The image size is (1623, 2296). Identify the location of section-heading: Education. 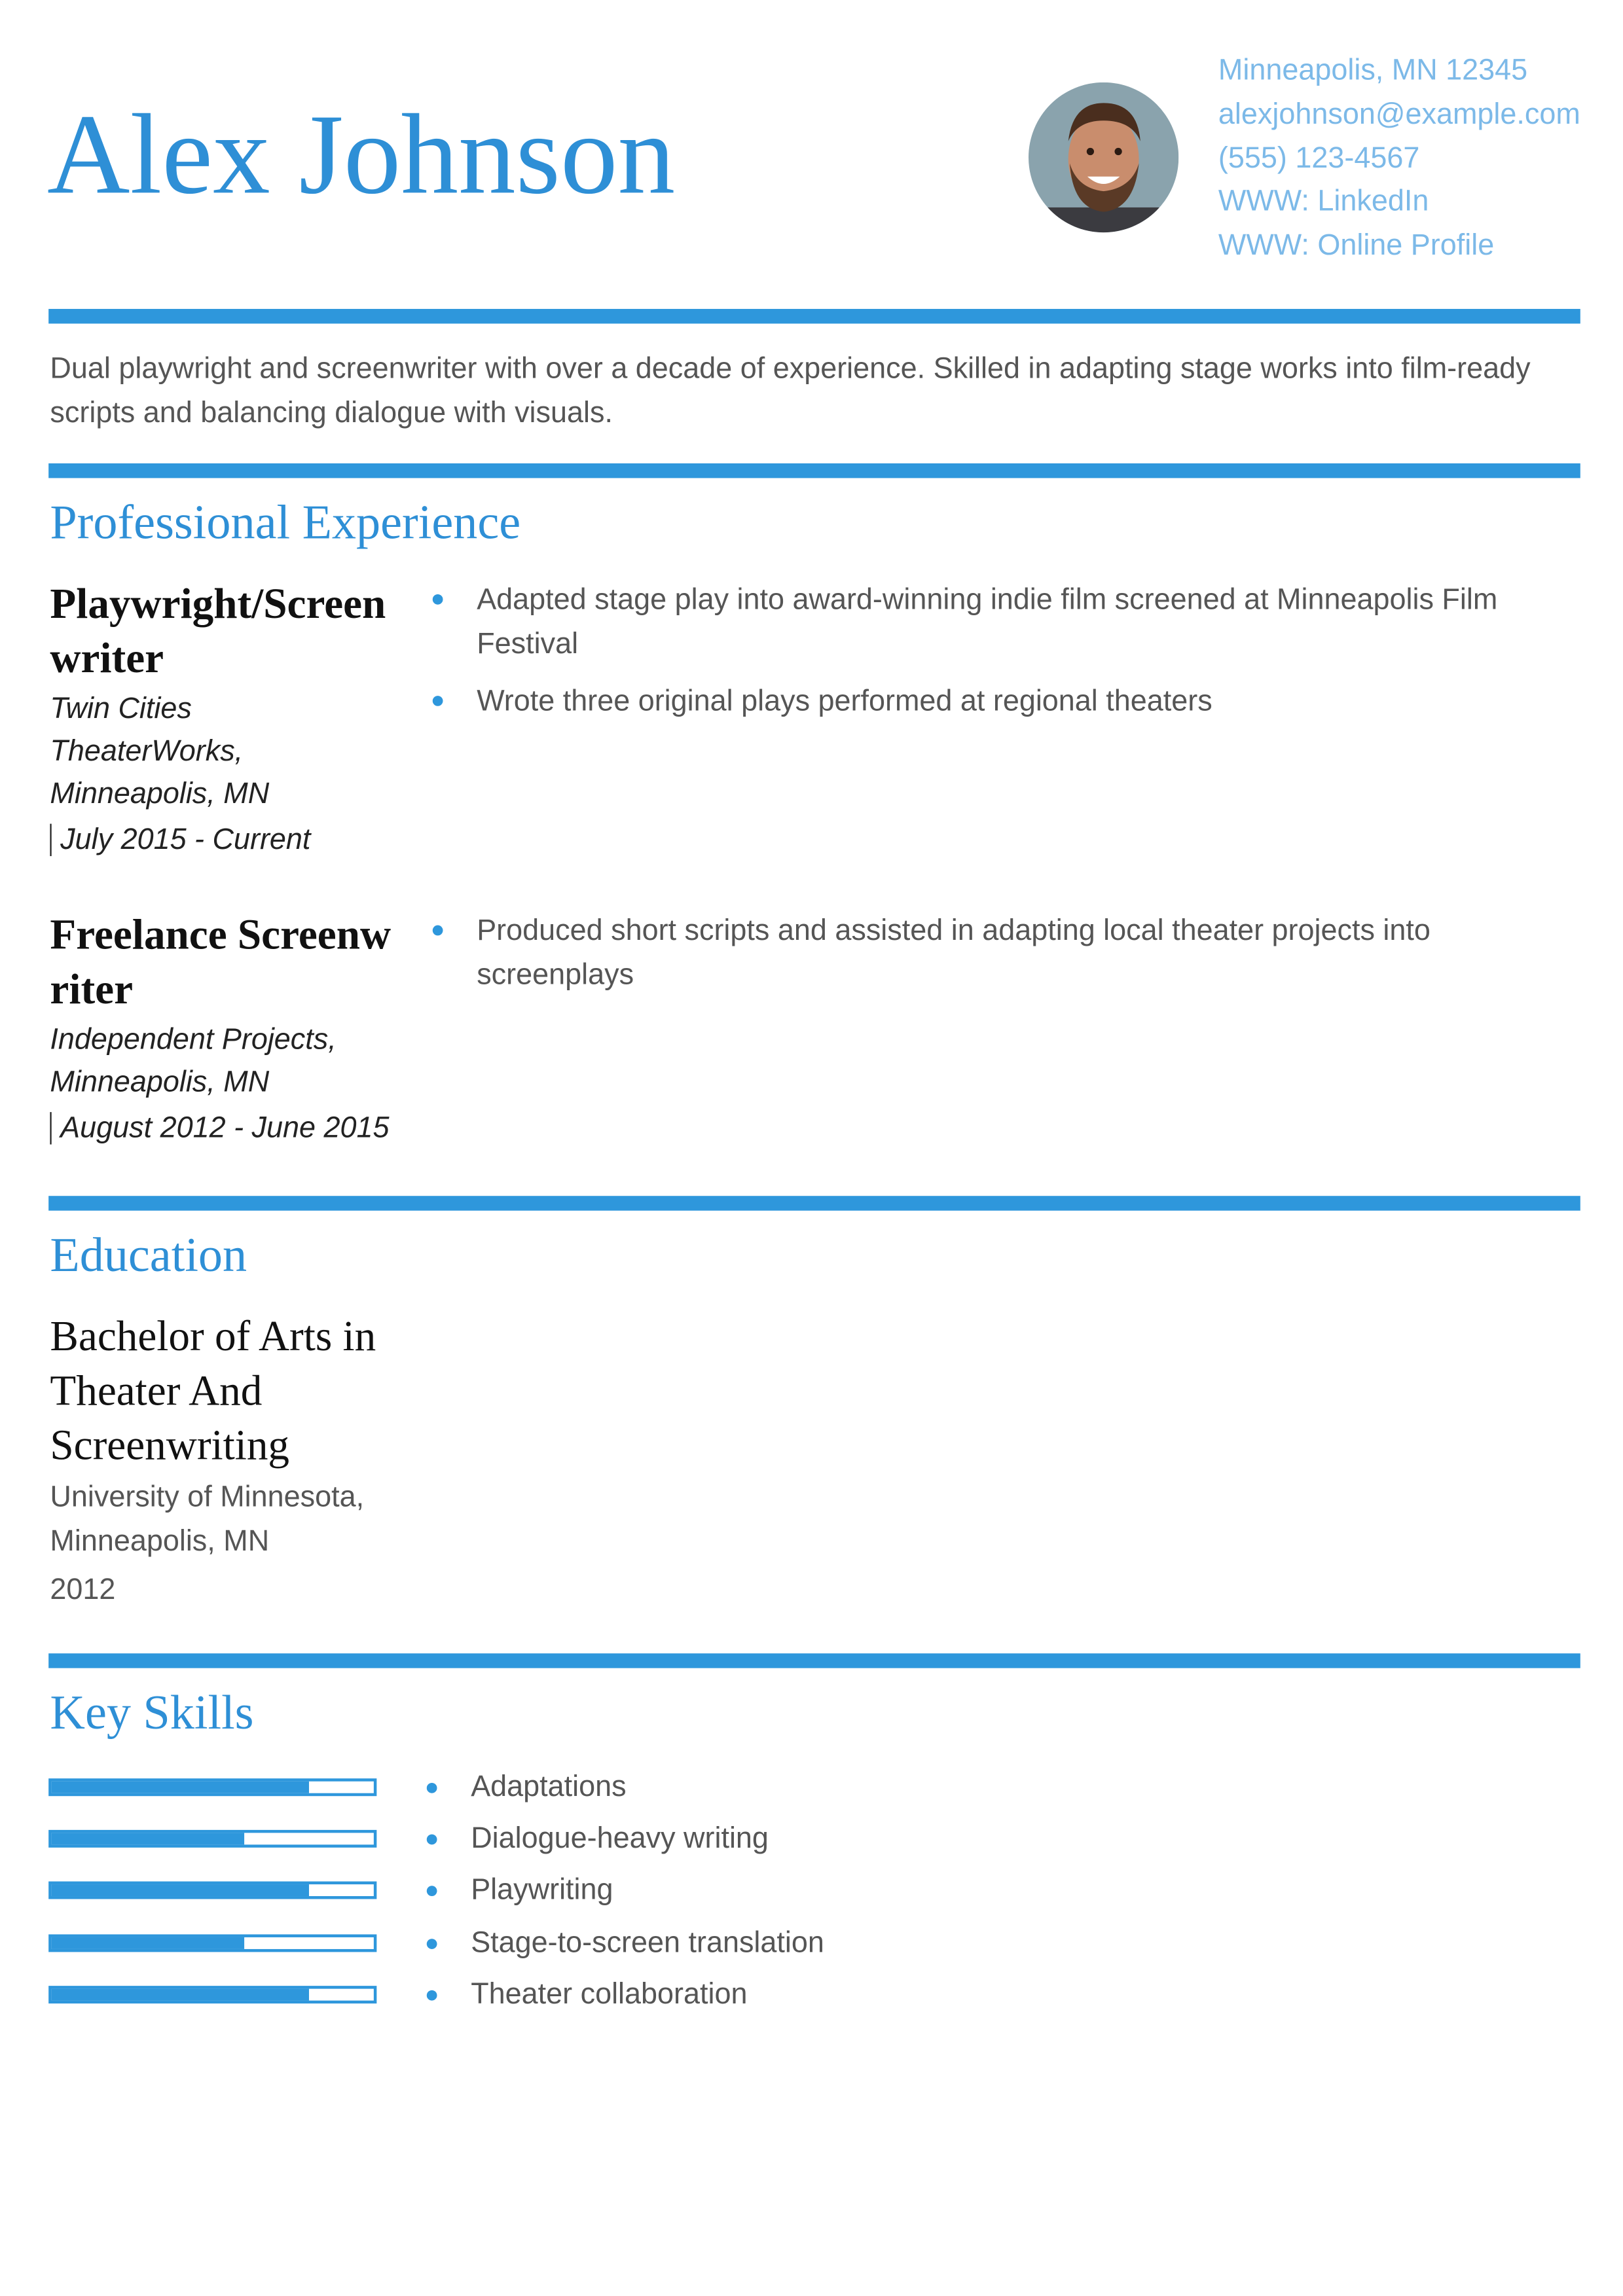
(148, 1256).